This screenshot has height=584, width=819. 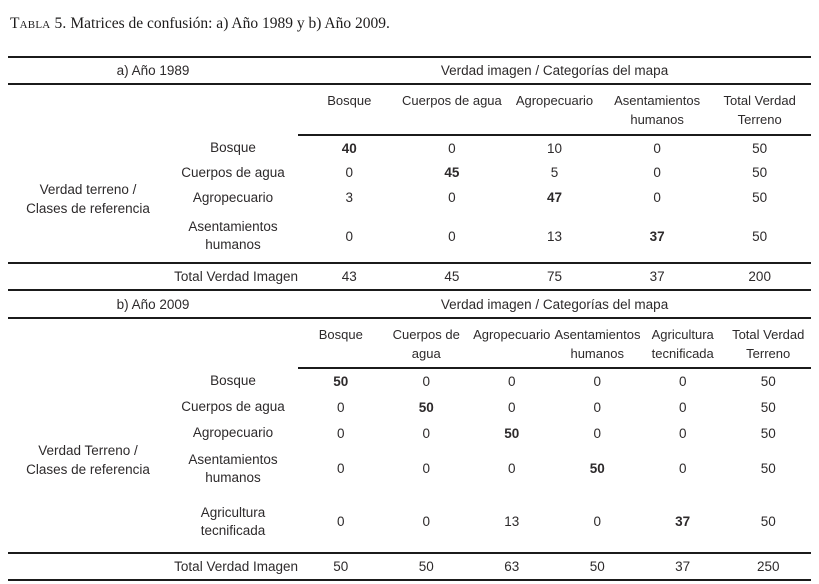 I want to click on row-group-label: Verdad terreno / Clases de referencia, so click(x=88, y=199).